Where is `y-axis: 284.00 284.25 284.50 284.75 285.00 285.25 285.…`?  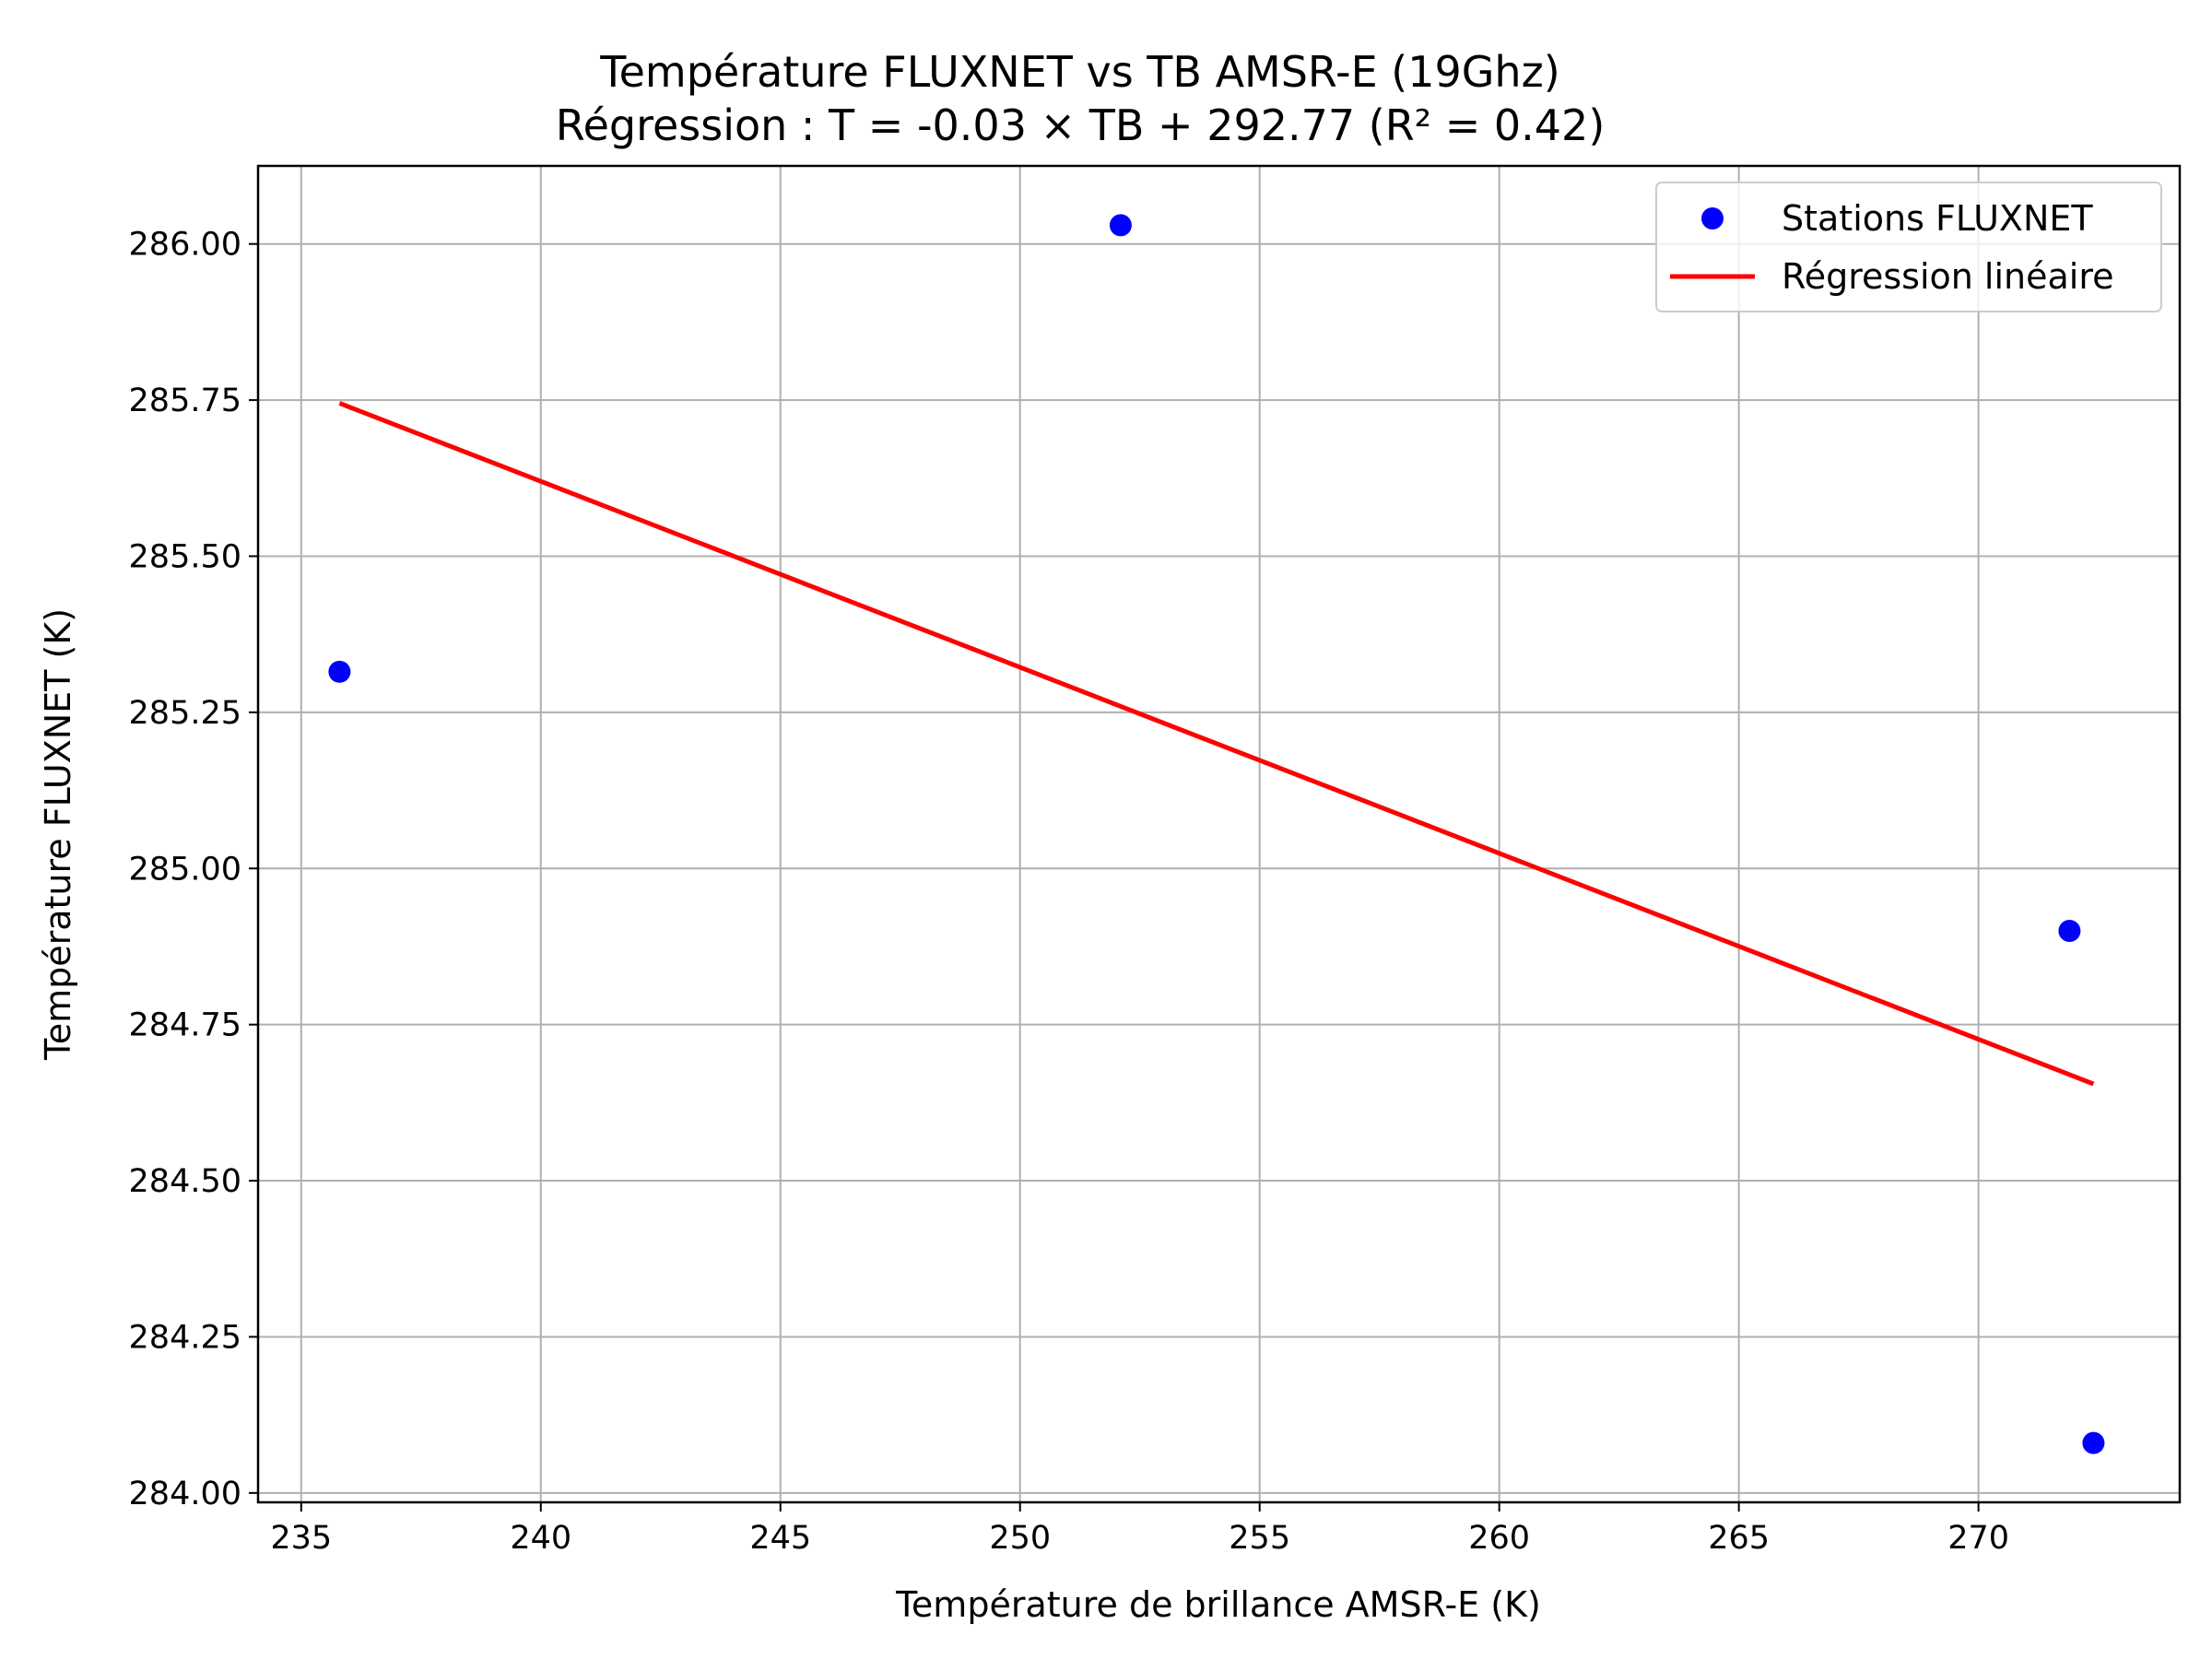 y-axis: 284.00 284.25 284.50 284.75 285.00 285.25 285.… is located at coordinates (193, 869).